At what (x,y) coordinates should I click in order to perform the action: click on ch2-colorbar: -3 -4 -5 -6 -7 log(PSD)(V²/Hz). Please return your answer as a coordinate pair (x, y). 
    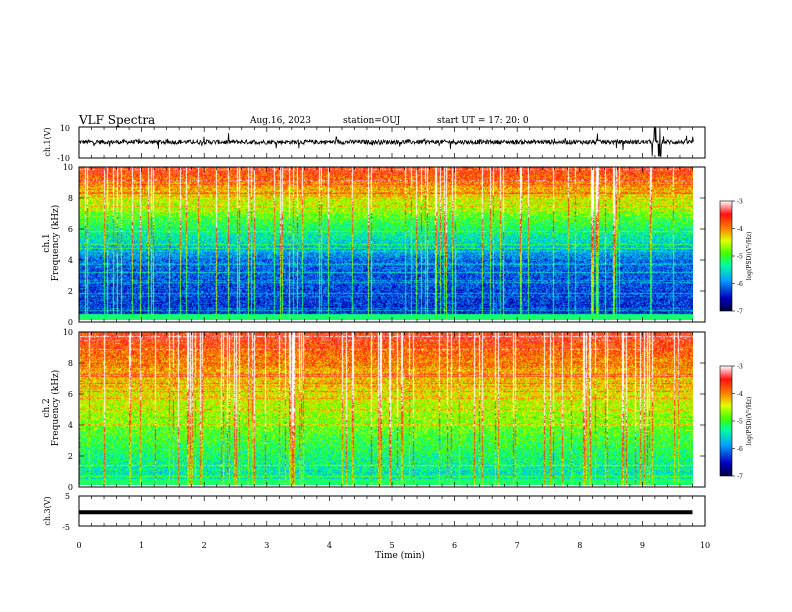
    Looking at the image, I should click on (736, 422).